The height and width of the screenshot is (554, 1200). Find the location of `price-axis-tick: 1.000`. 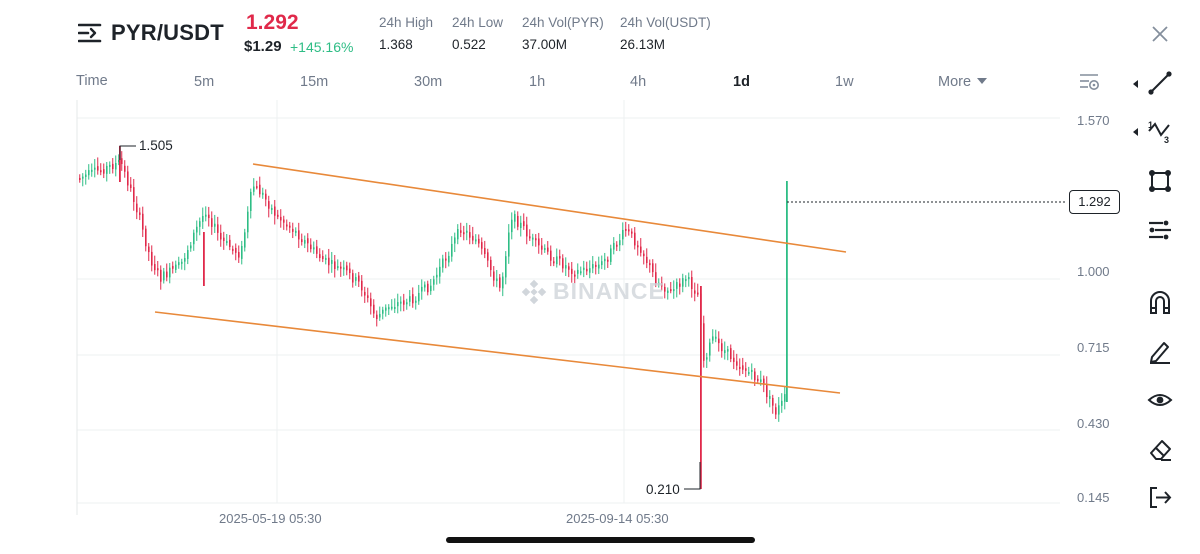

price-axis-tick: 1.000 is located at coordinates (1093, 271).